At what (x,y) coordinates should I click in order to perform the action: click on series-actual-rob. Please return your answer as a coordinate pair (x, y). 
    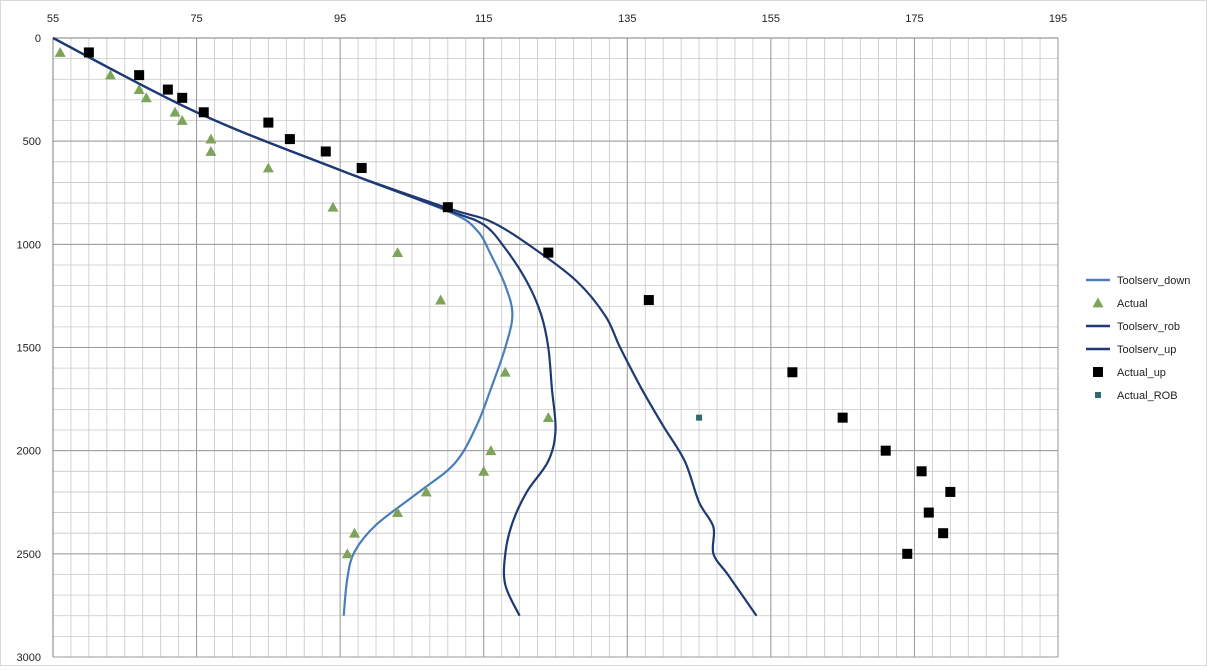
    Looking at the image, I should click on (699, 417).